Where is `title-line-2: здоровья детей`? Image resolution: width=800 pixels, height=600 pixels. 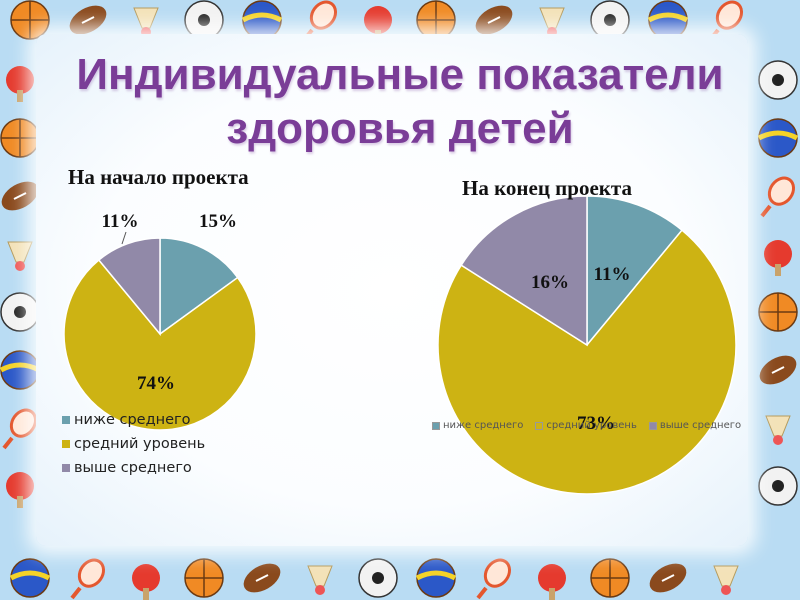
title-line-2: здоровья детей is located at coordinates (400, 128).